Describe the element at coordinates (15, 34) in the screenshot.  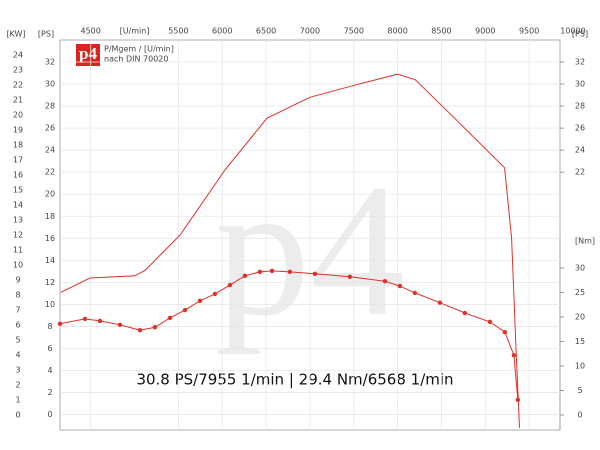
I see `kw-axis-label: [KW]` at that location.